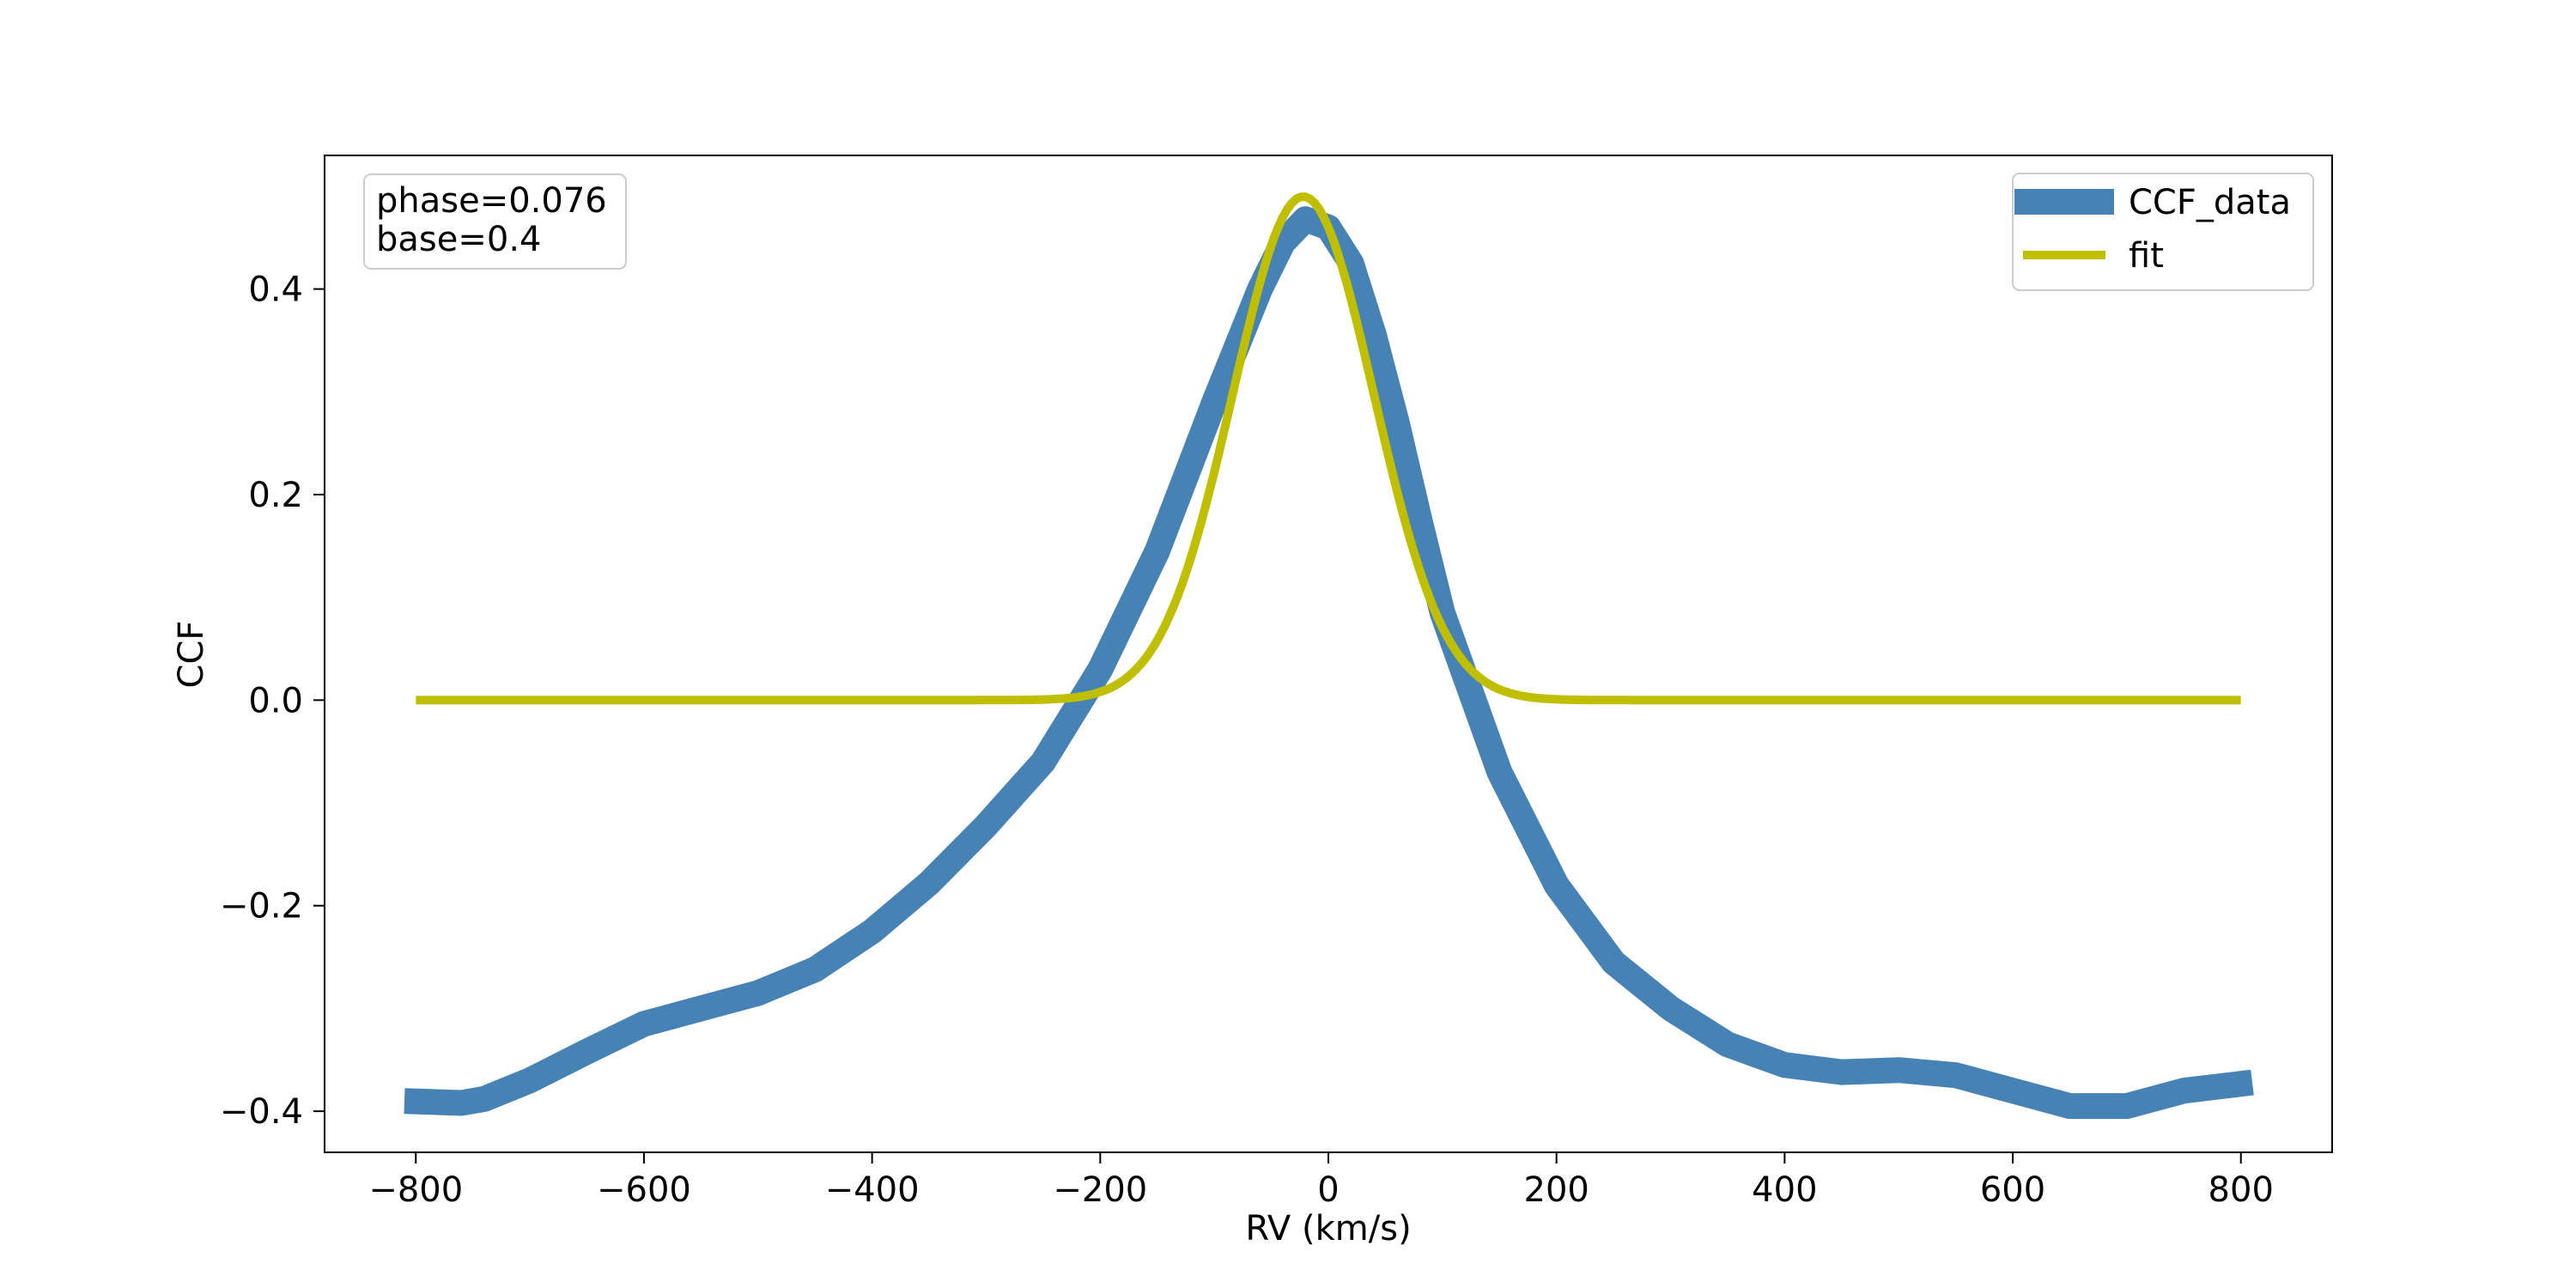 The image size is (2576, 1288). Describe the element at coordinates (2210, 202) in the screenshot. I see `legend-label-ccf-data: CCF_data` at that location.